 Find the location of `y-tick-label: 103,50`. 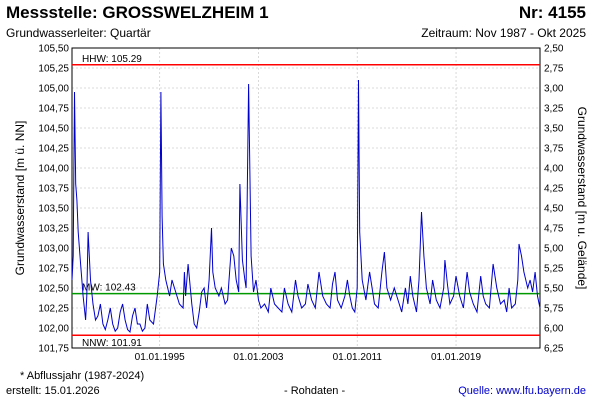

y-tick-label: 103,50 is located at coordinates (53, 209).